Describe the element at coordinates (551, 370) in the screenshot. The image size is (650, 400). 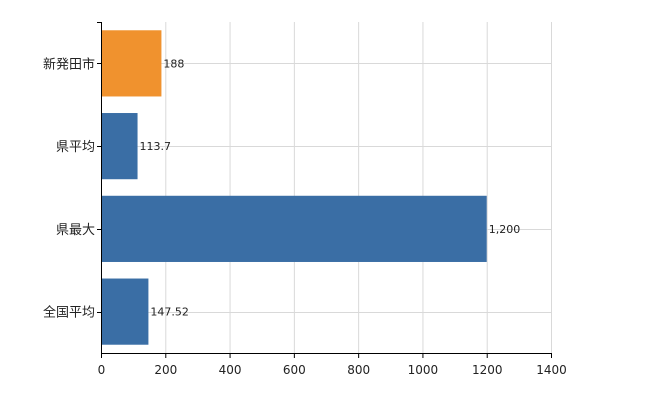
I see `x-tick-label: 1400` at that location.